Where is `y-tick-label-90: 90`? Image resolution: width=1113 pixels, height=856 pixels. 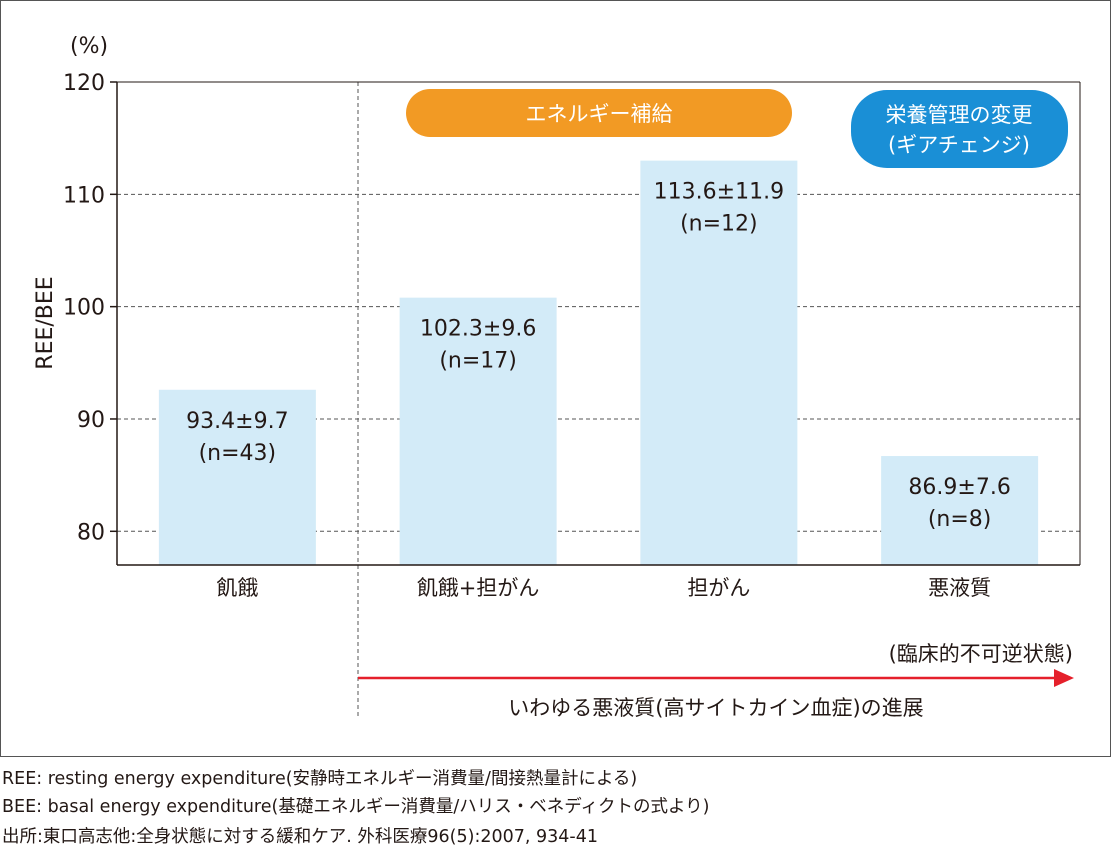 y-tick-label-90: 90 is located at coordinates (91, 420).